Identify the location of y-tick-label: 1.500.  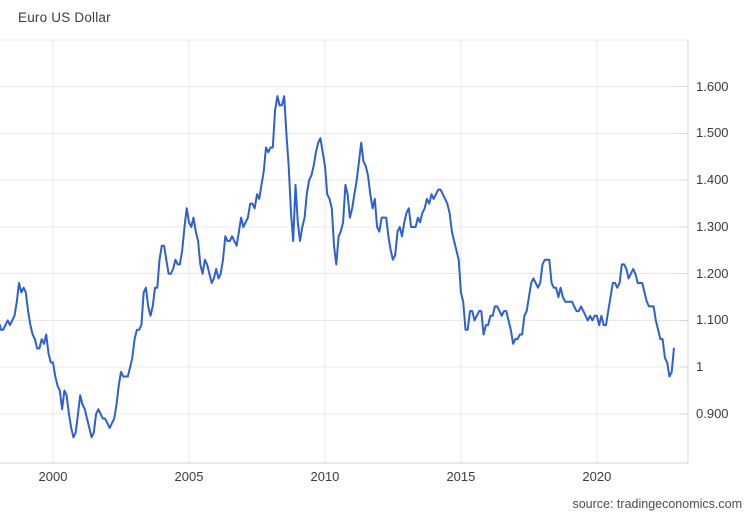
(712, 133).